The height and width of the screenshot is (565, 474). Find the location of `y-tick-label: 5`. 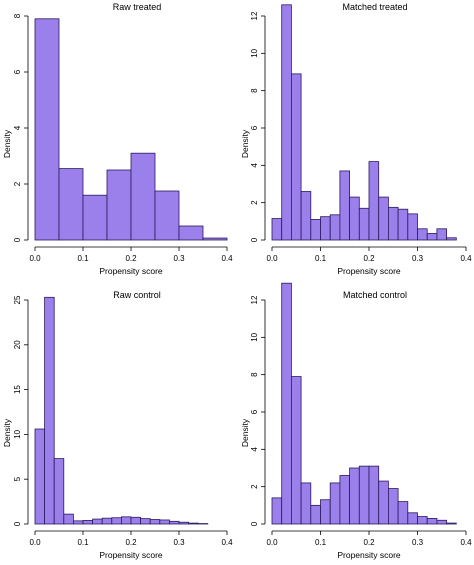

y-tick-label: 5 is located at coordinates (17, 478).